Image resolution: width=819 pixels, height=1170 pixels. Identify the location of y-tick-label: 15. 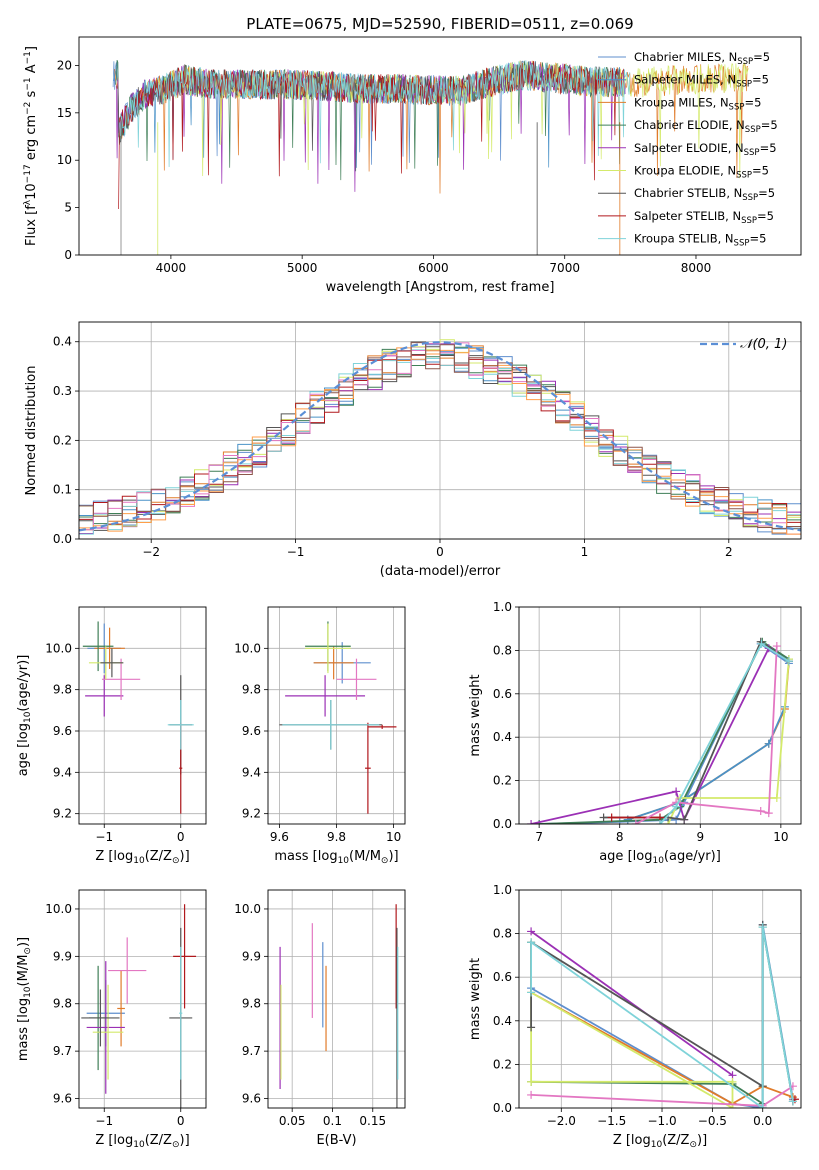
(64, 113).